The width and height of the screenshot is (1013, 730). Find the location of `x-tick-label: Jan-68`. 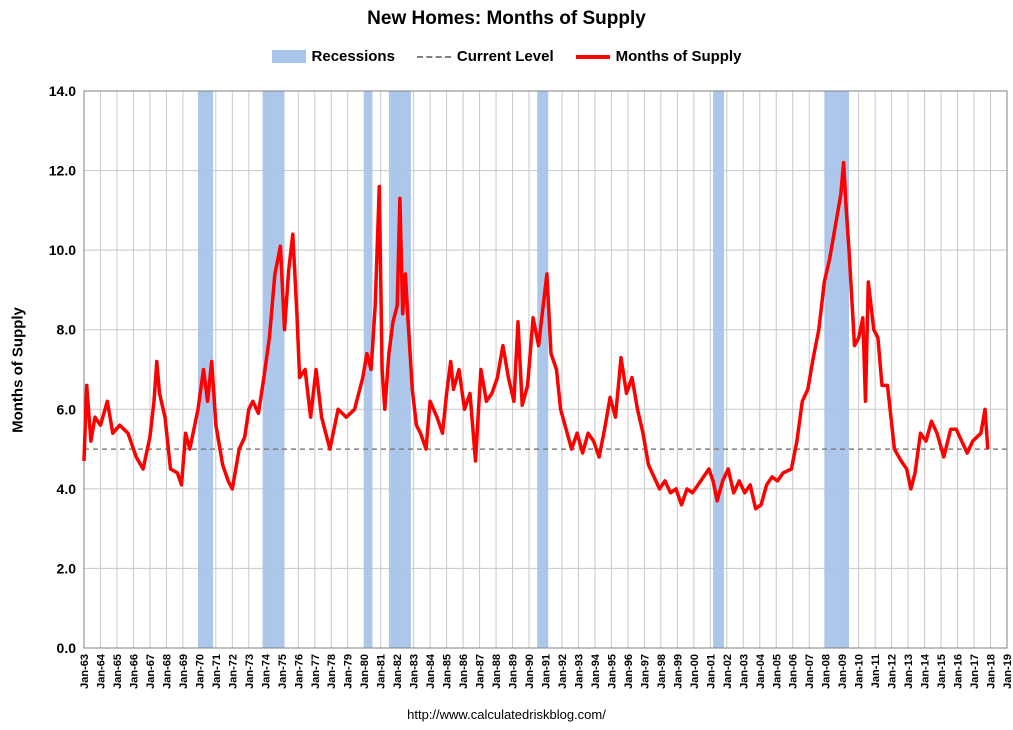

x-tick-label: Jan-68 is located at coordinates (167, 671).